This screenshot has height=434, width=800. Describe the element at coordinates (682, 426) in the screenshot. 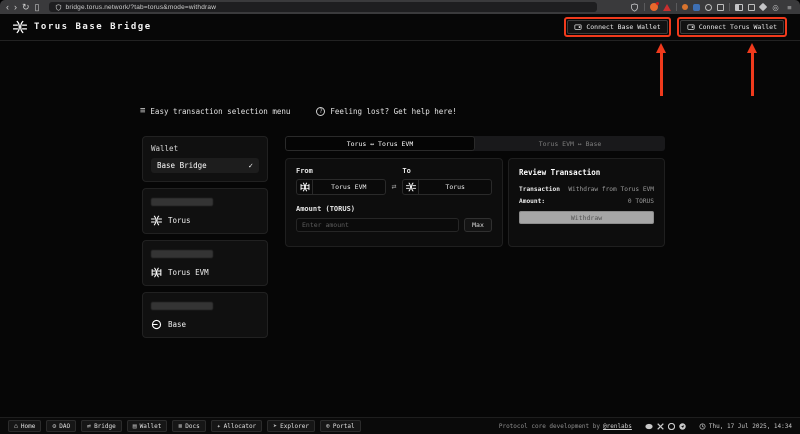

I see `telegram-icon` at that location.